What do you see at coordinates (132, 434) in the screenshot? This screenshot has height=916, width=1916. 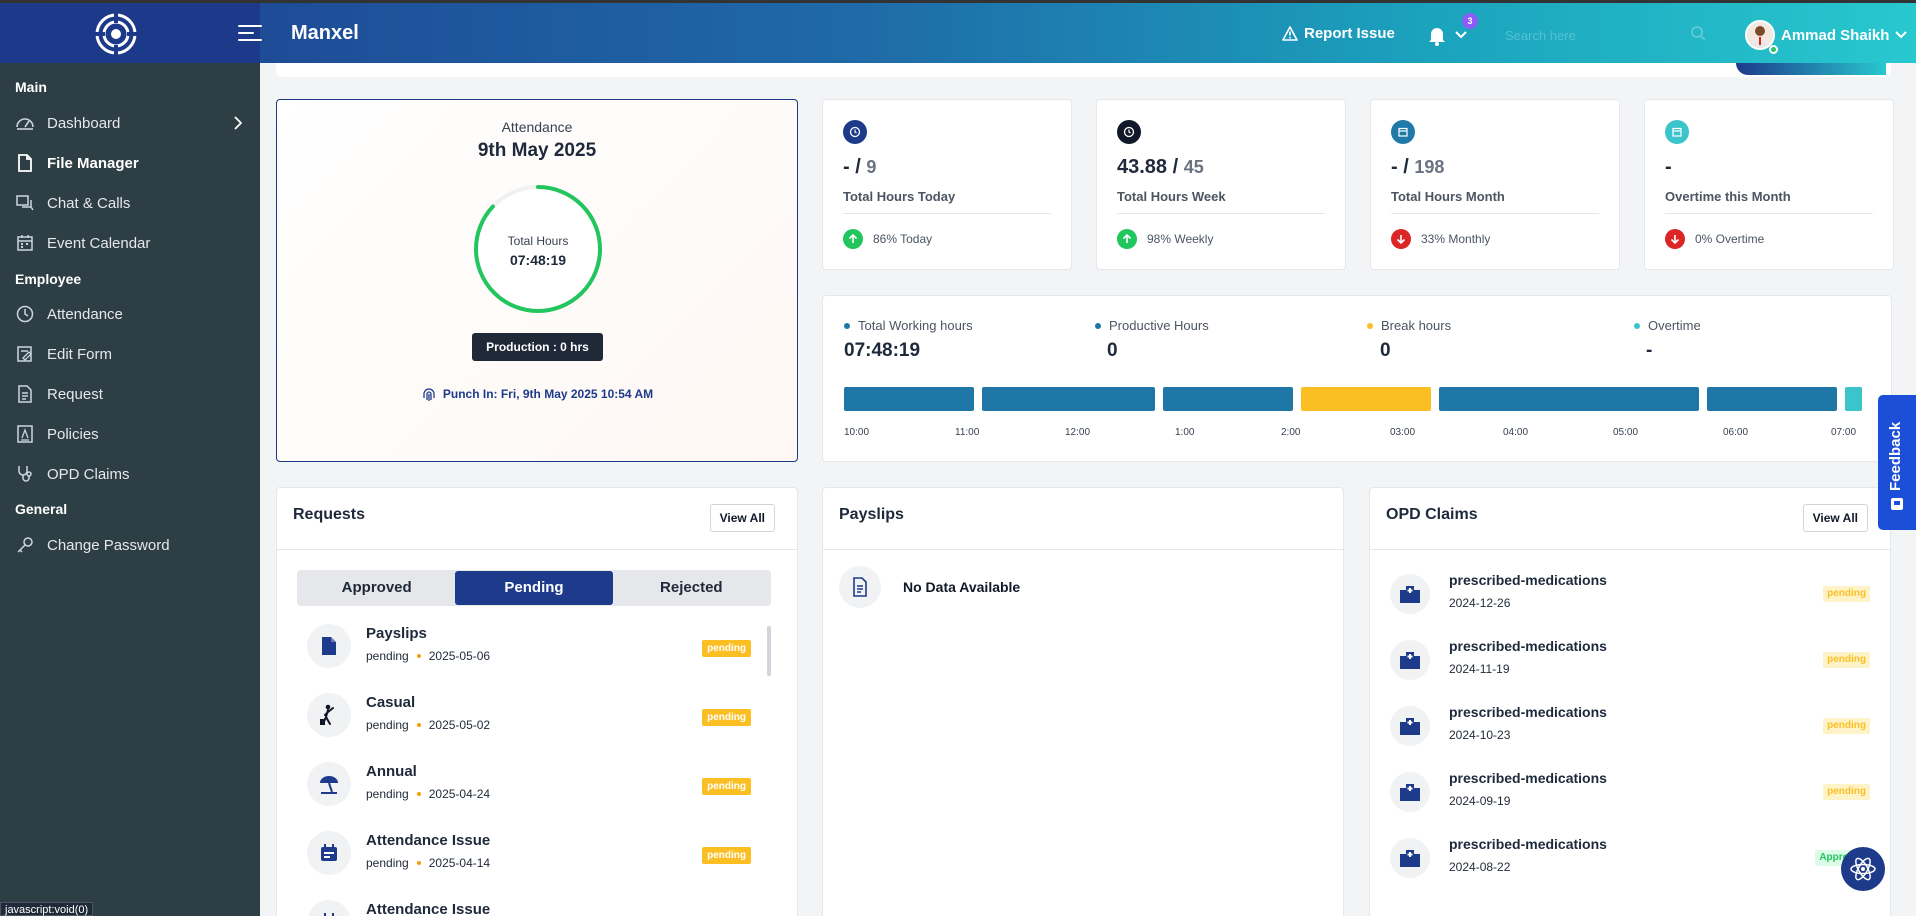 I see `sidebar-item-policies: Policies` at bounding box center [132, 434].